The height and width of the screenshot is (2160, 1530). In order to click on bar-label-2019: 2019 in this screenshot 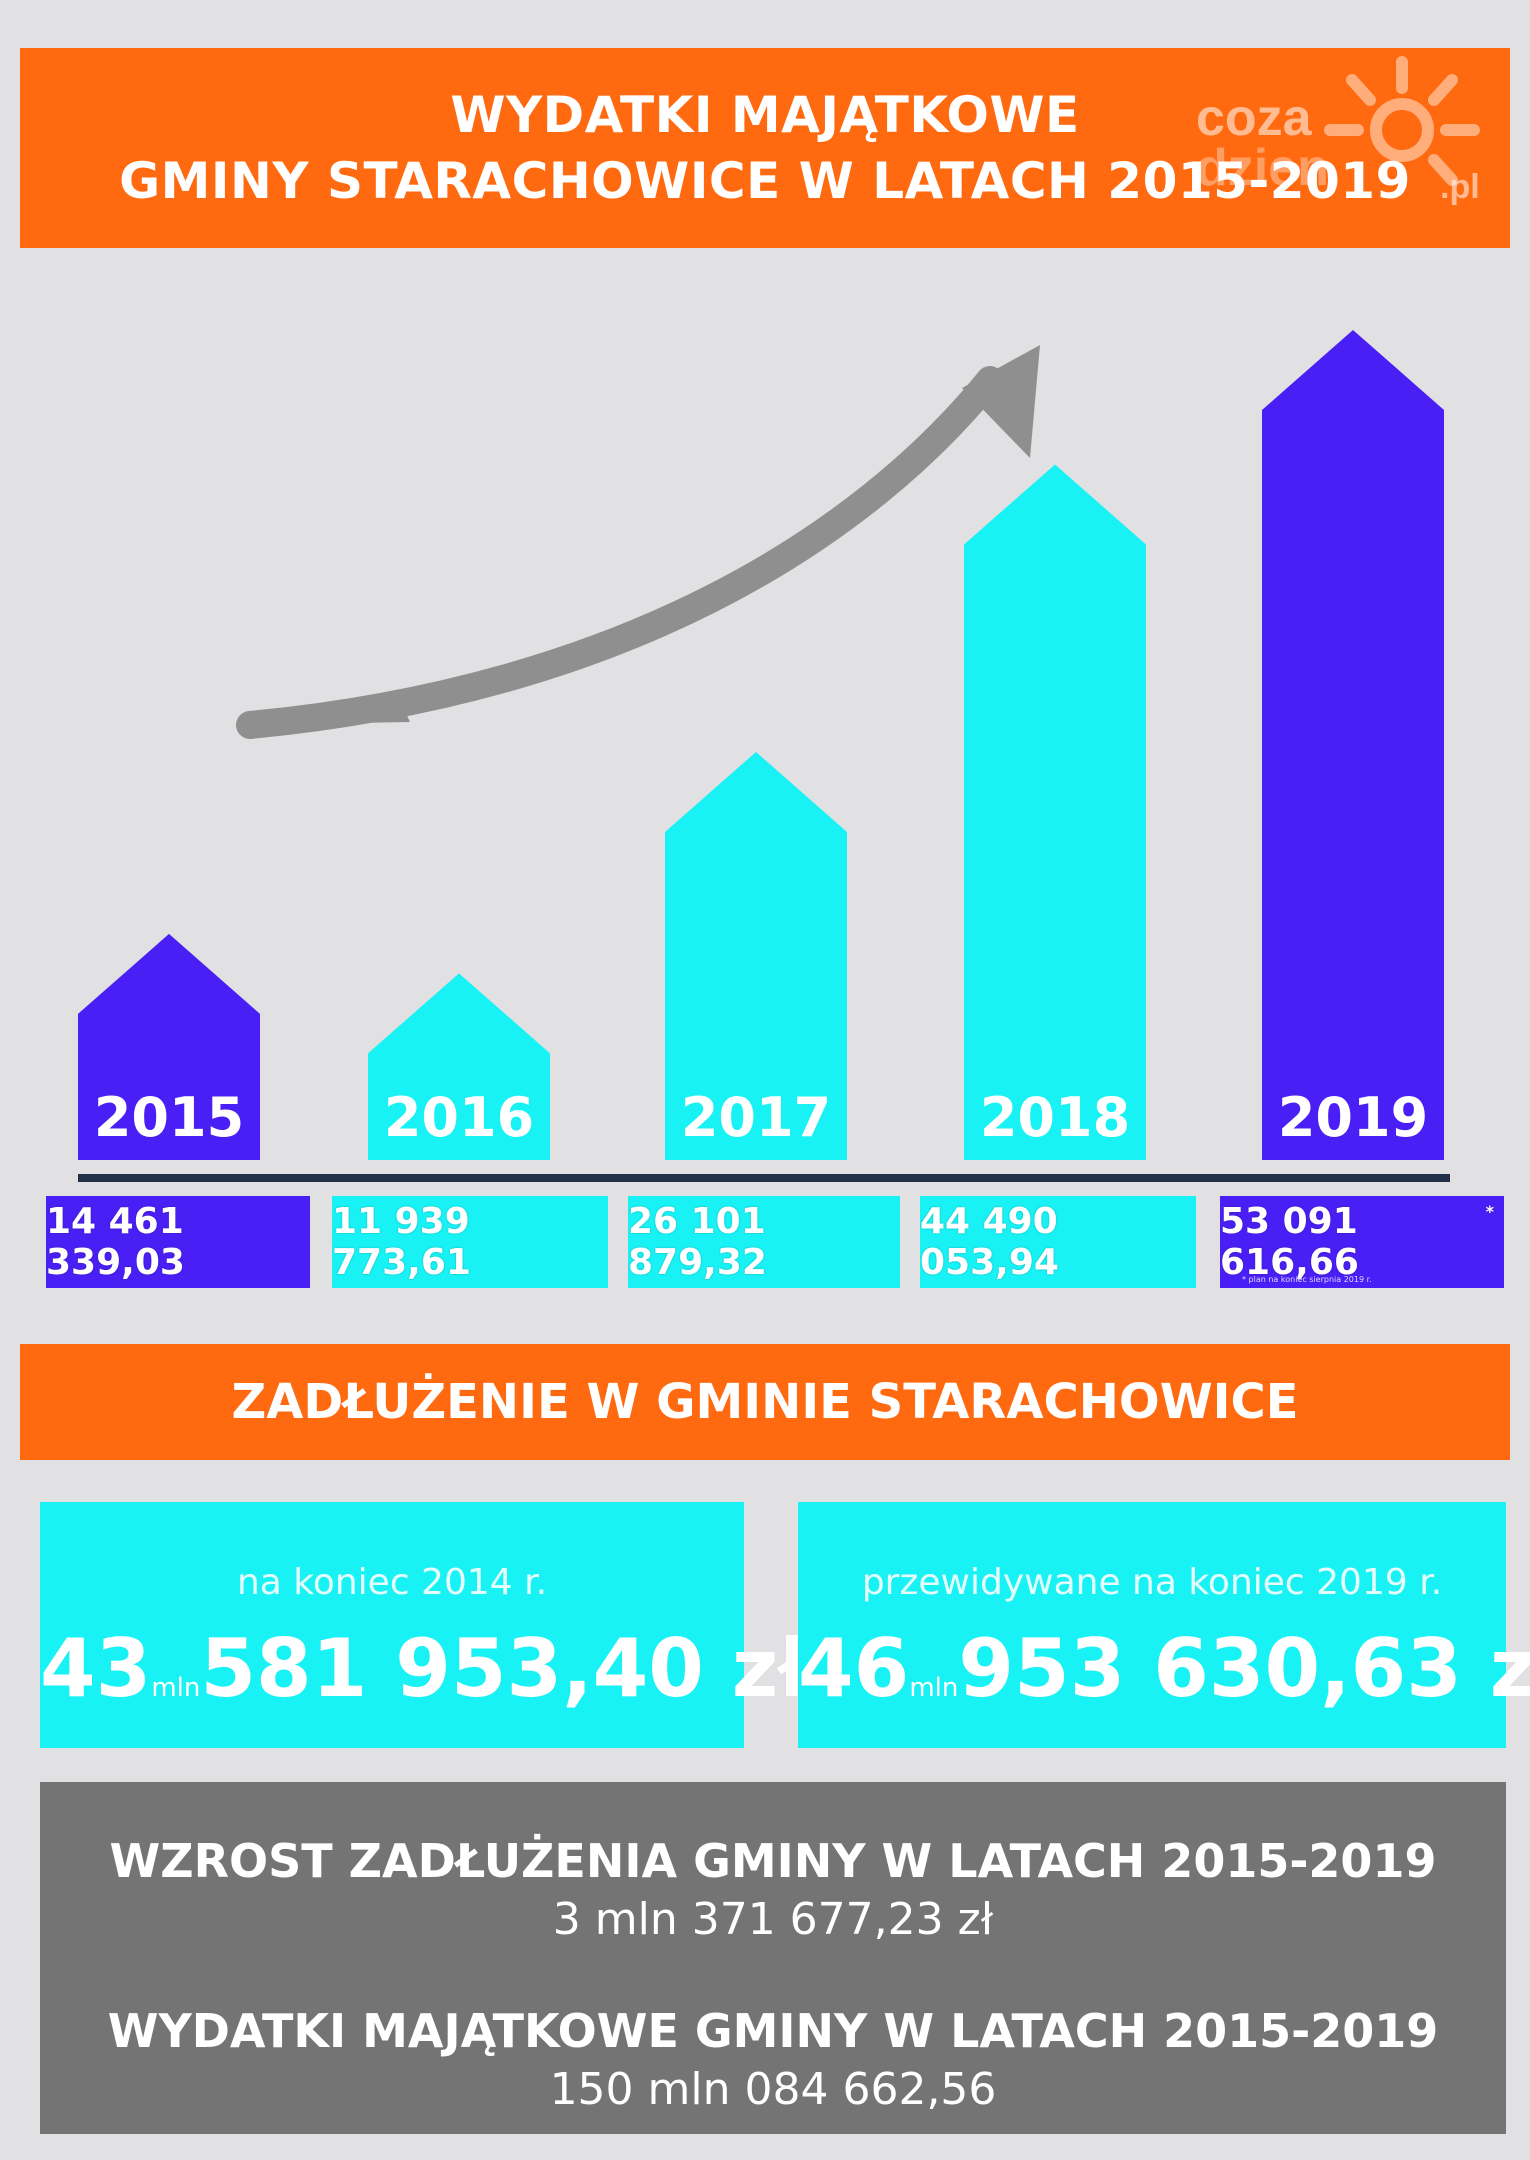, I will do `click(1353, 1117)`.